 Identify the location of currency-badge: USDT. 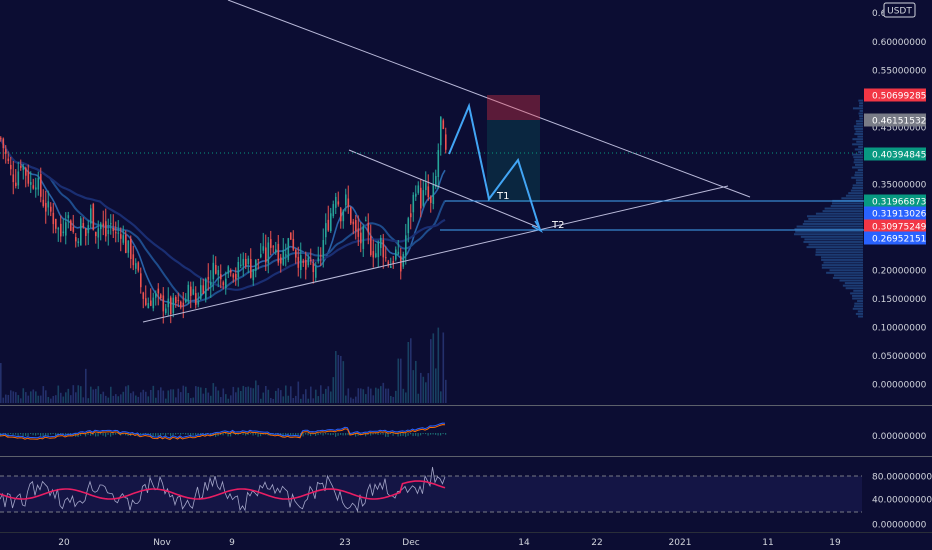
(899, 10).